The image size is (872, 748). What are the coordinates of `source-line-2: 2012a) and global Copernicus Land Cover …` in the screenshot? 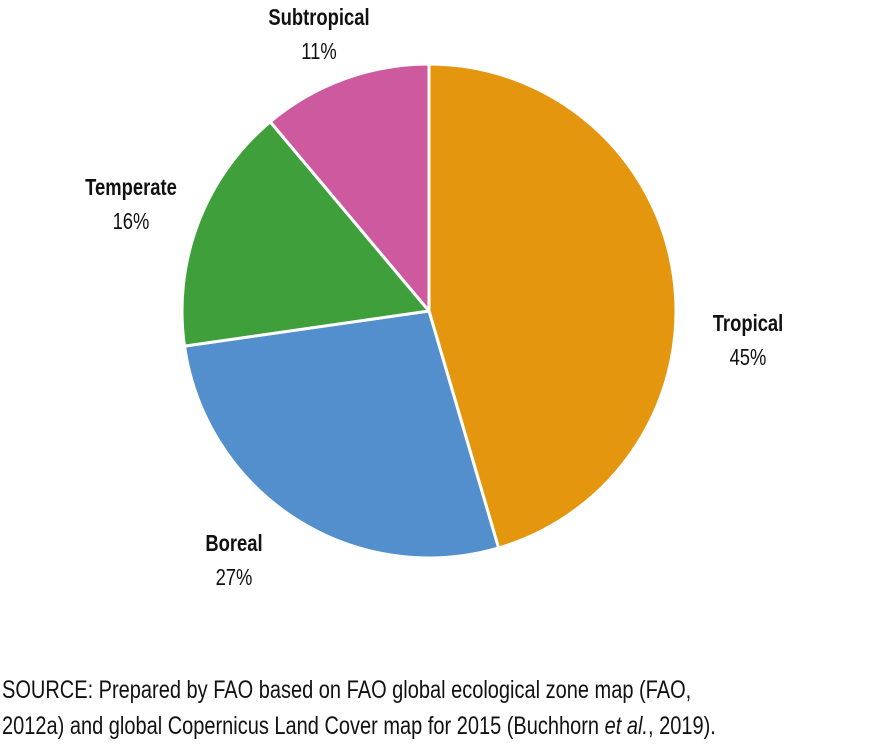 It's located at (359, 726).